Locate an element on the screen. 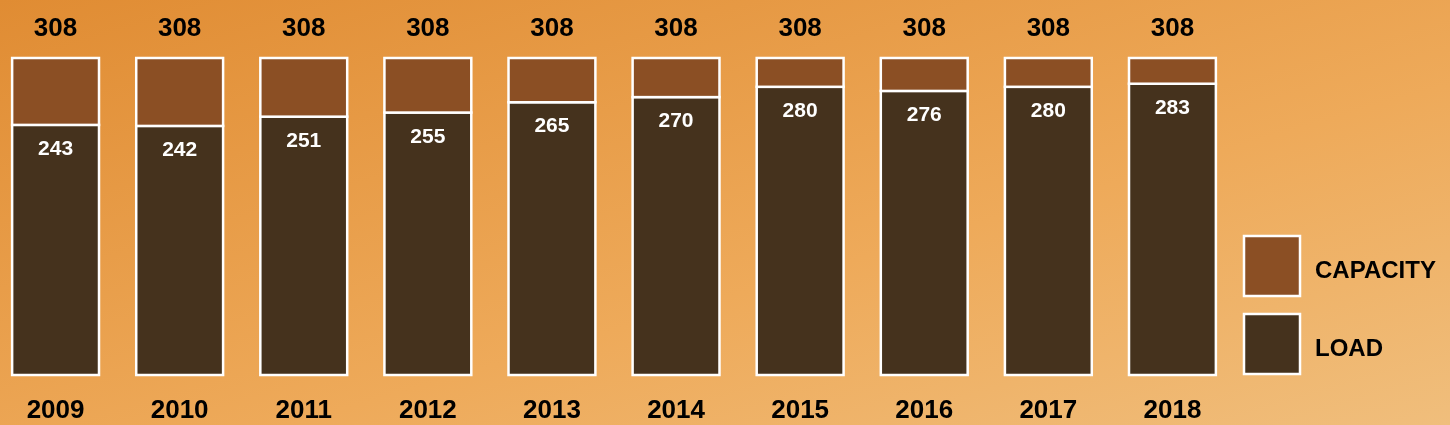 The height and width of the screenshot is (425, 1450). data-label: 255 is located at coordinates (428, 135).